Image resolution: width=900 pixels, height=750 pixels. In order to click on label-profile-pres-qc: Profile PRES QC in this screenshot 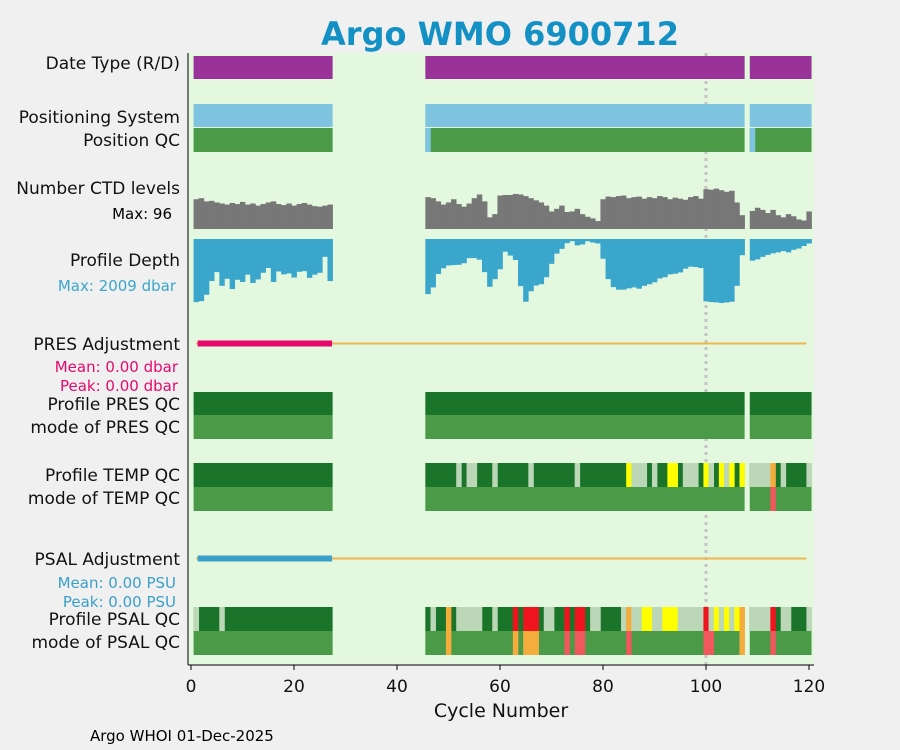, I will do `click(113, 405)`.